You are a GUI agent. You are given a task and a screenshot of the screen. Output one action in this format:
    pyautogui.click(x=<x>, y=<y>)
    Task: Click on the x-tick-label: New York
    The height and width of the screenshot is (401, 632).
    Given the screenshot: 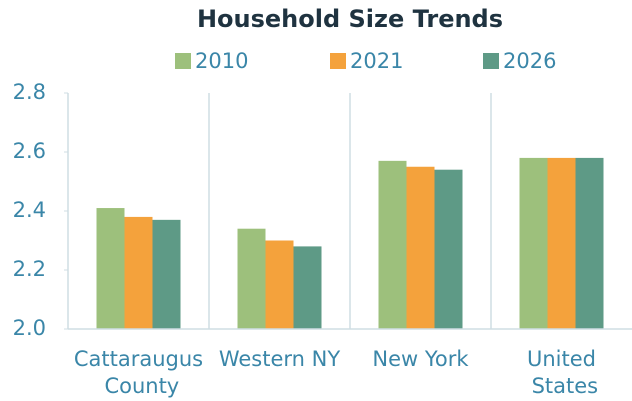 What is the action you would take?
    pyautogui.click(x=420, y=359)
    